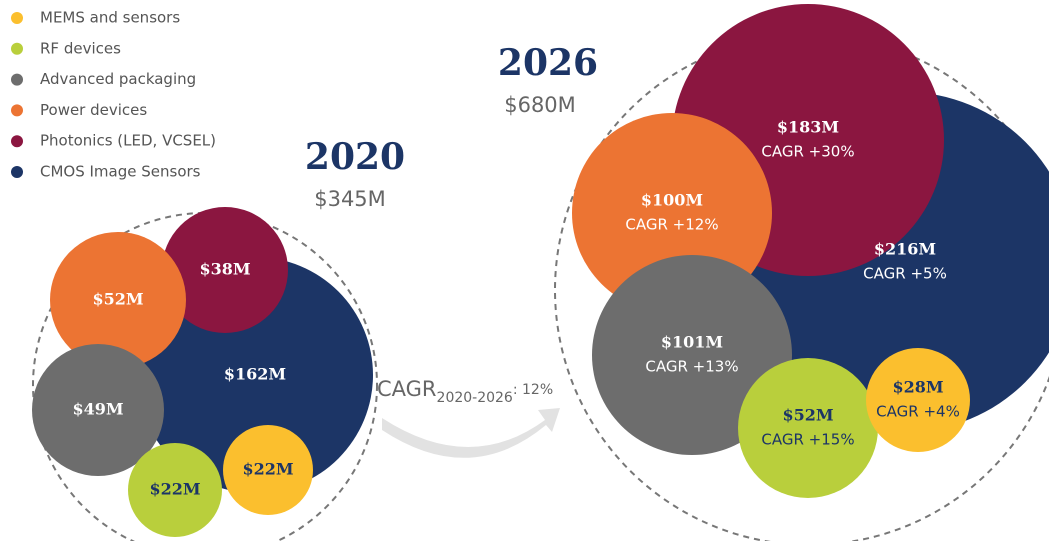 This screenshot has height=541, width=1049. What do you see at coordinates (407, 389) in the screenshot?
I see `annotation-text: CAGR` at bounding box center [407, 389].